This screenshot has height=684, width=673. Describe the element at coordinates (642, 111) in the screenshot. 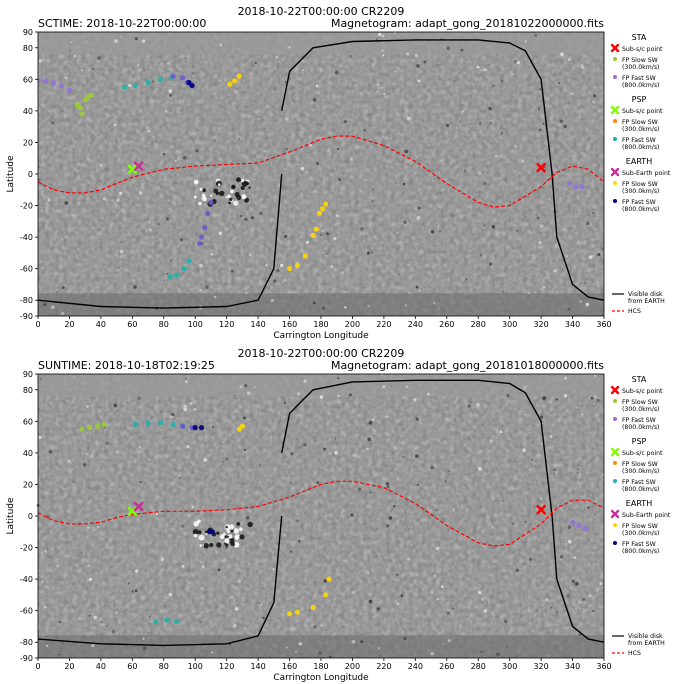

I see `legend-item-label: Sub-s/c point` at that location.